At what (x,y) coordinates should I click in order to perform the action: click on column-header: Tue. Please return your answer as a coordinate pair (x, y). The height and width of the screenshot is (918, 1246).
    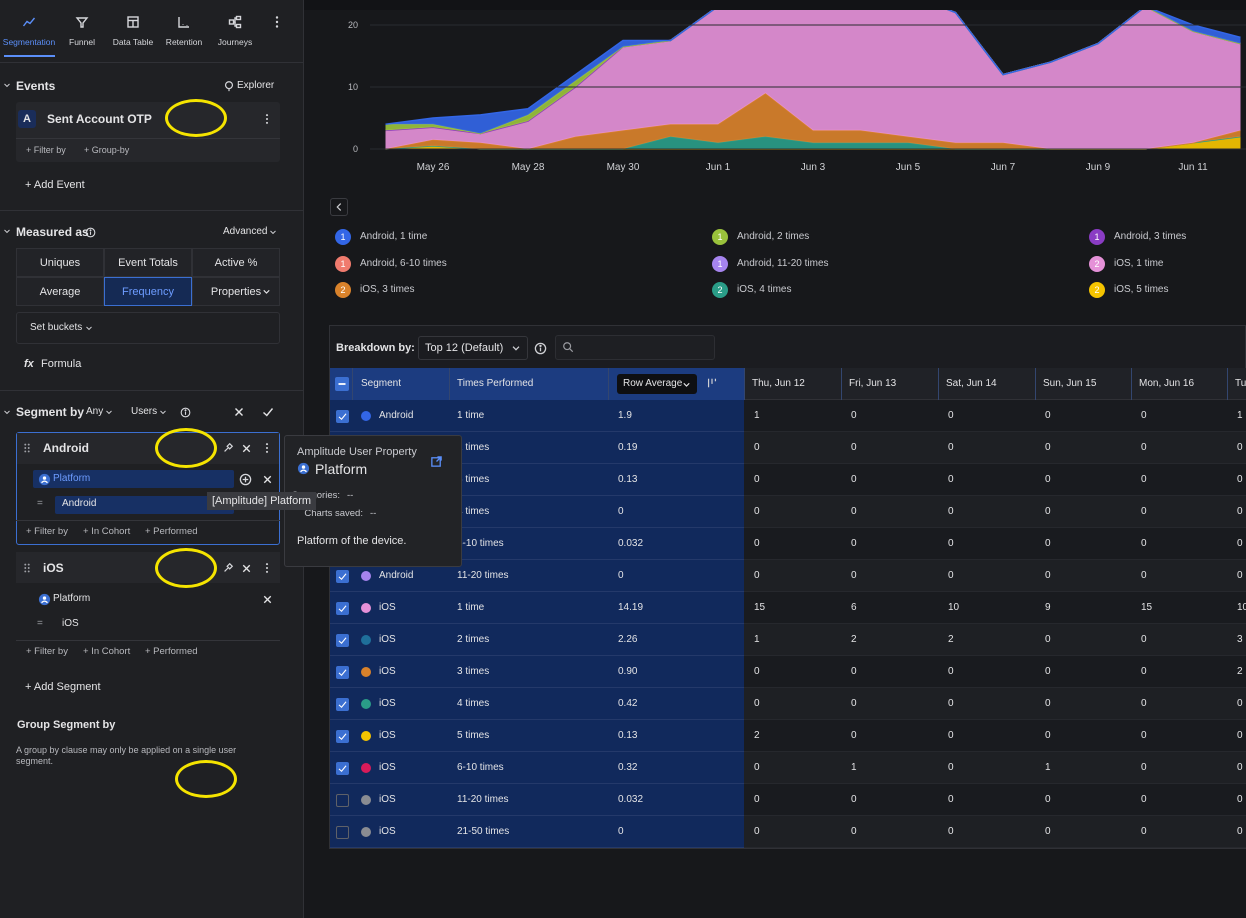
    Looking at the image, I should click on (1240, 383).